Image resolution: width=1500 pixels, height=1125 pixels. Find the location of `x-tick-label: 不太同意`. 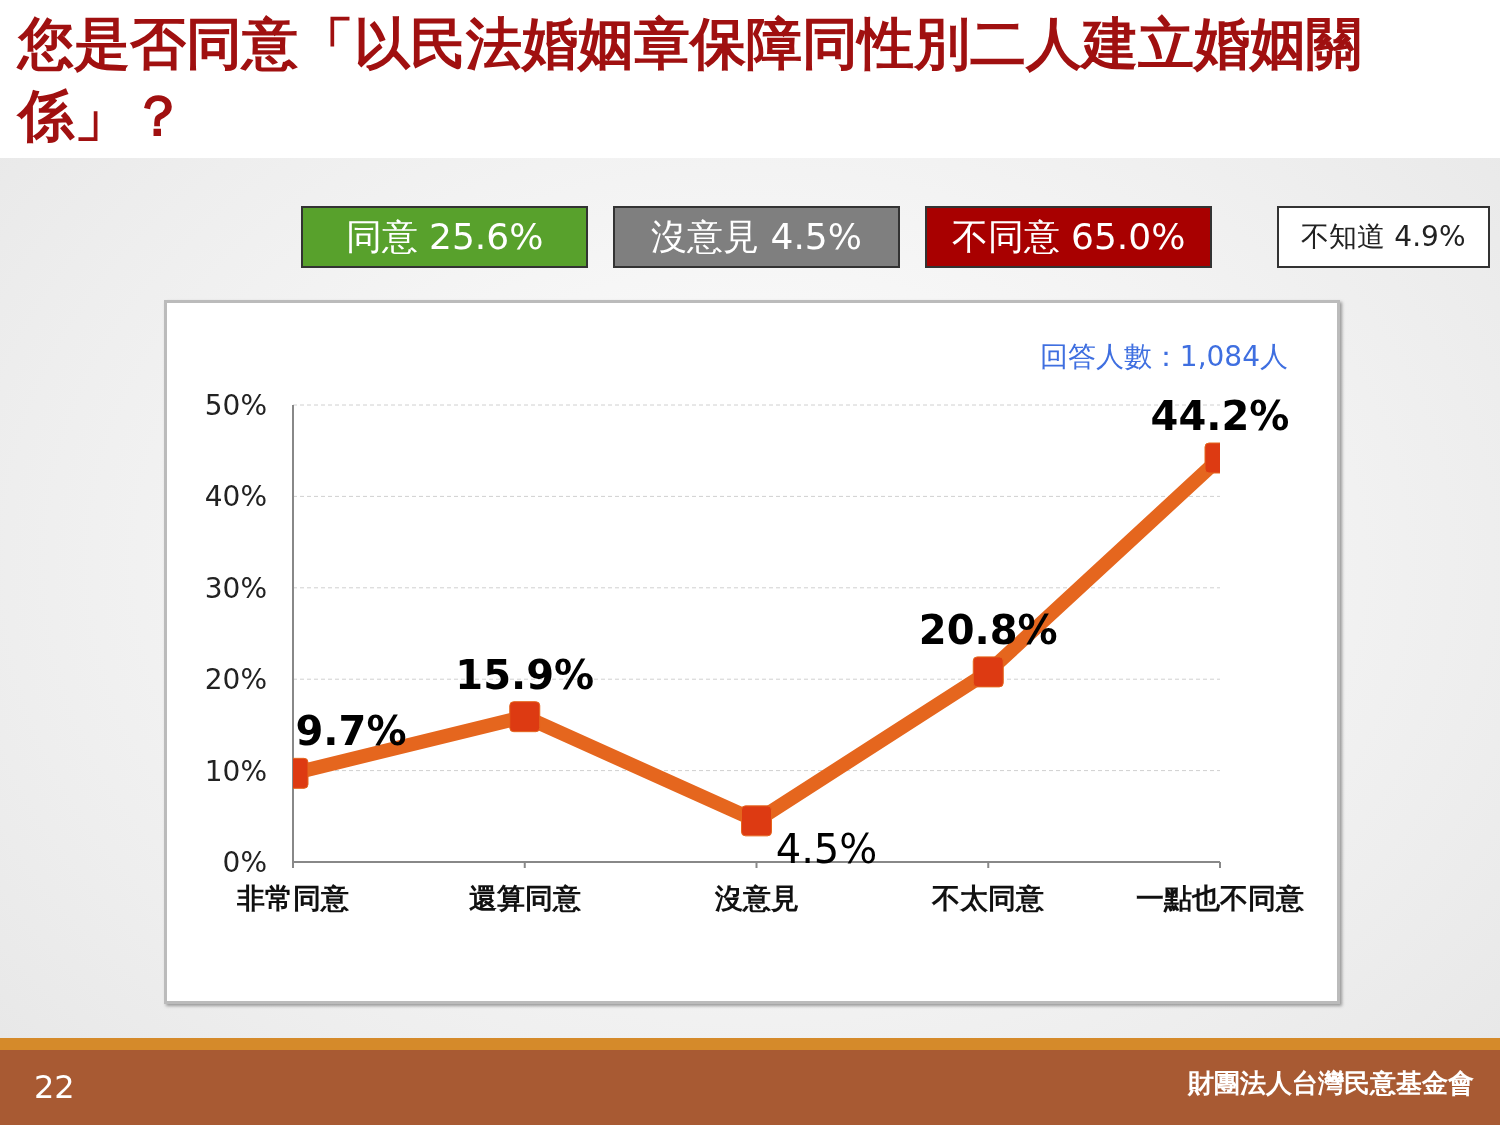

x-tick-label: 不太同意 is located at coordinates (988, 898).